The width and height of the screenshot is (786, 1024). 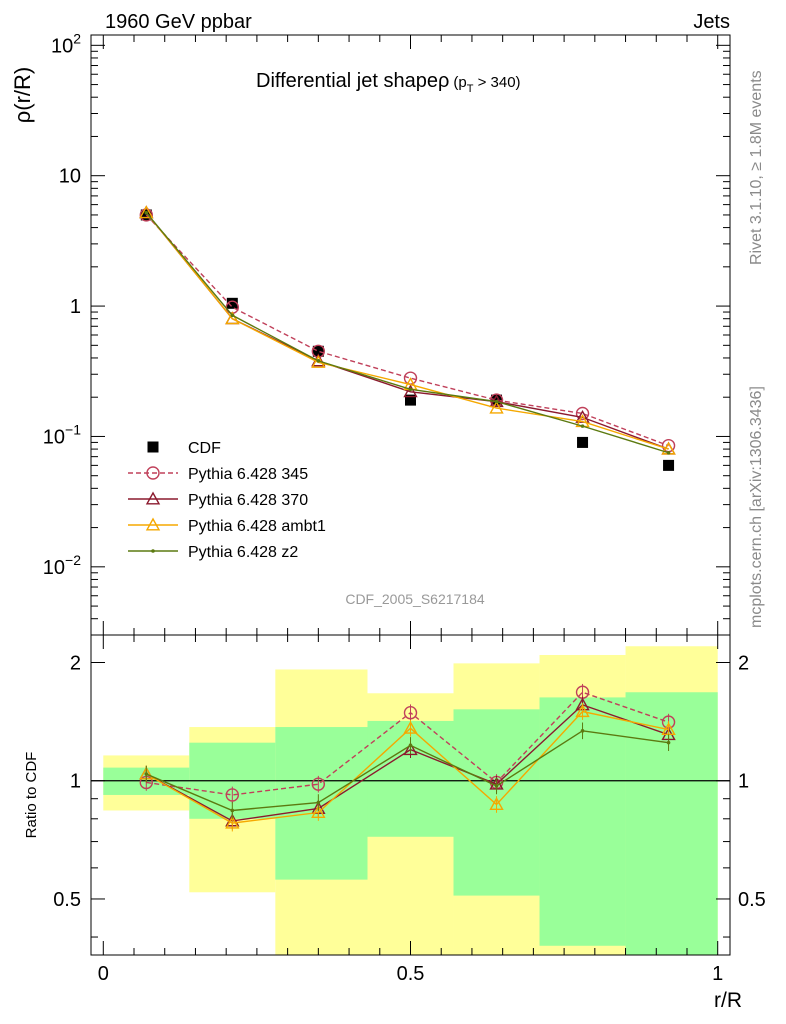 I want to click on legend-item: Pythia 6.428 370, so click(x=218, y=500).